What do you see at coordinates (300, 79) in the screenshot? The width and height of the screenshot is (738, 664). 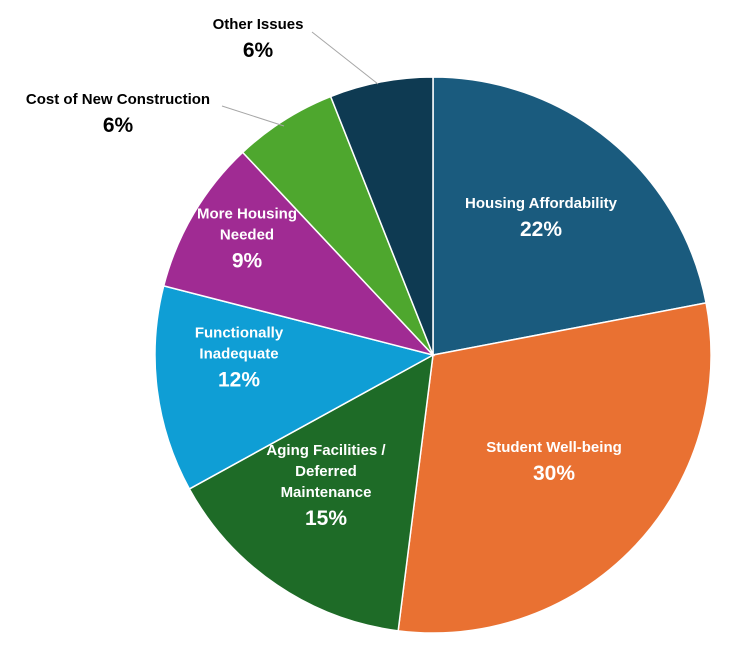 I see `leader-lines` at bounding box center [300, 79].